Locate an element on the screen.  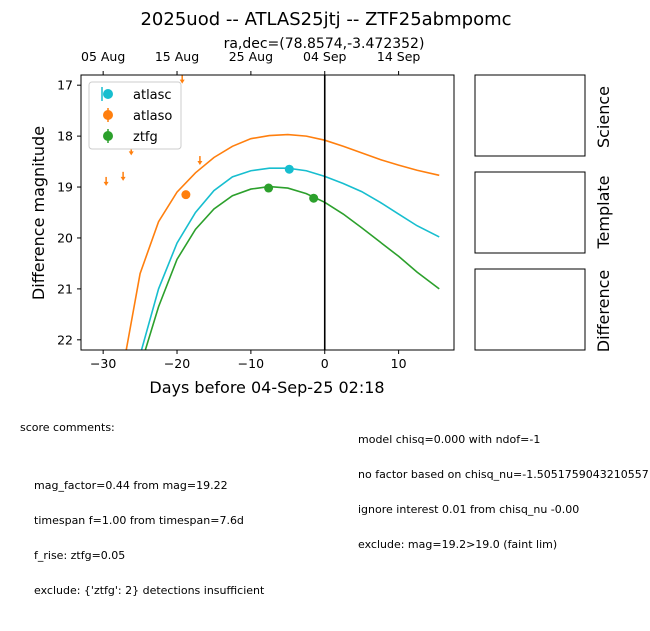
science-label: Science is located at coordinates (603, 117).